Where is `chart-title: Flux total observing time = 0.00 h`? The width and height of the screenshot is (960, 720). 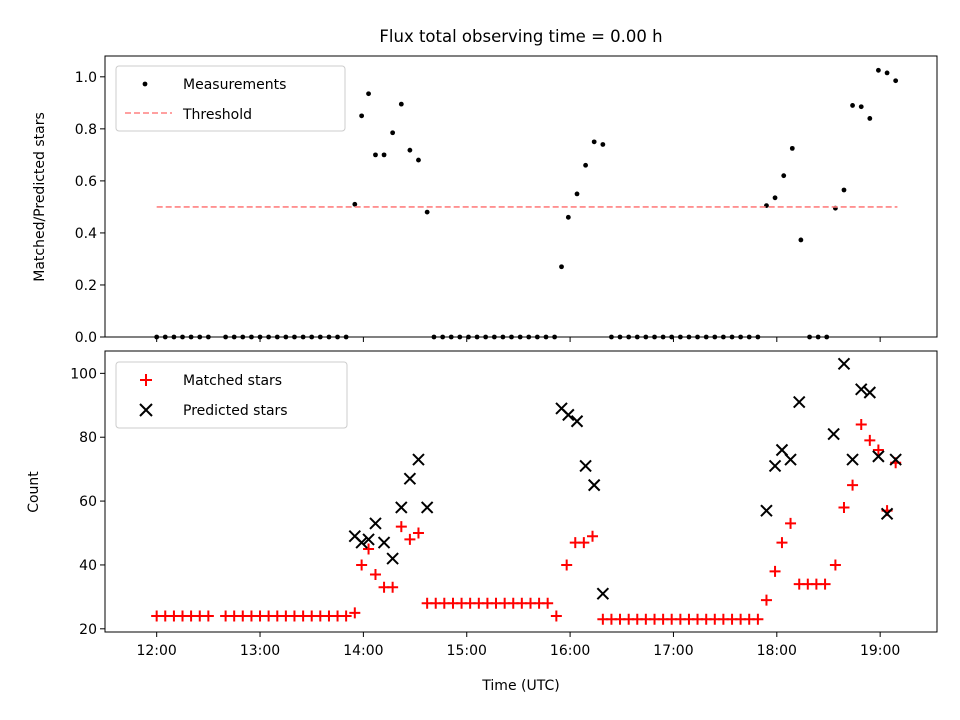
chart-title: Flux total observing time = 0.00 h is located at coordinates (520, 36).